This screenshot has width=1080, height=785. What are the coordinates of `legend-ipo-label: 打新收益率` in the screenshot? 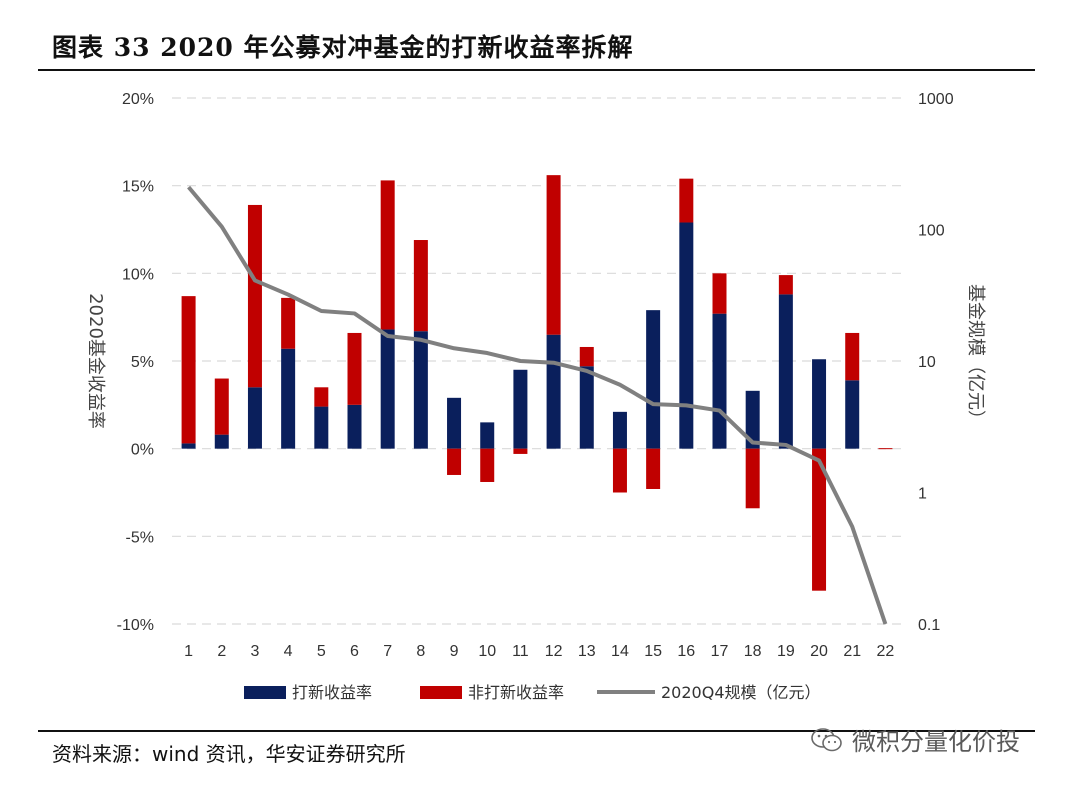 It's located at (332, 692).